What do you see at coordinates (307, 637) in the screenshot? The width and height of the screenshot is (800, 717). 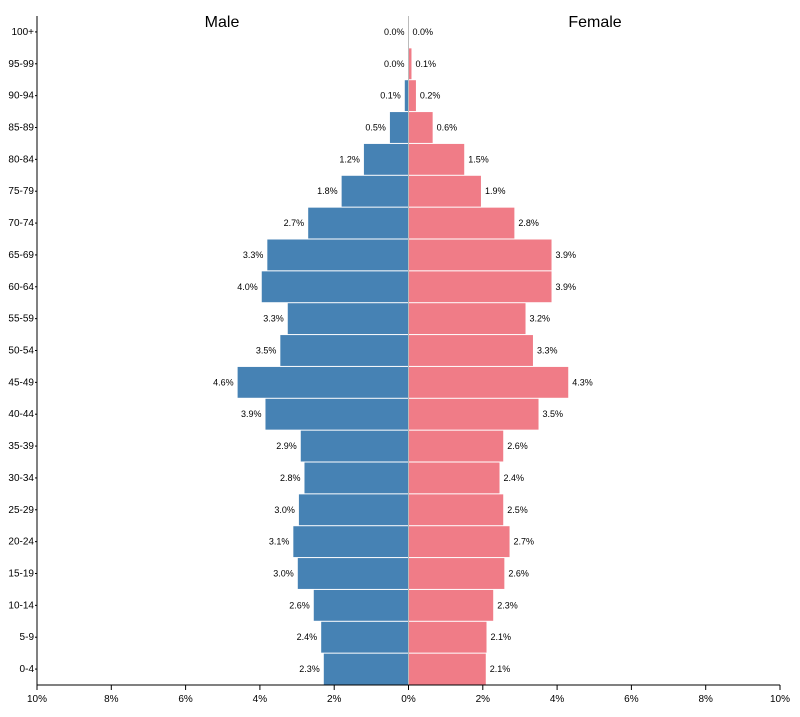 I see `male-value-label: 2.4%` at bounding box center [307, 637].